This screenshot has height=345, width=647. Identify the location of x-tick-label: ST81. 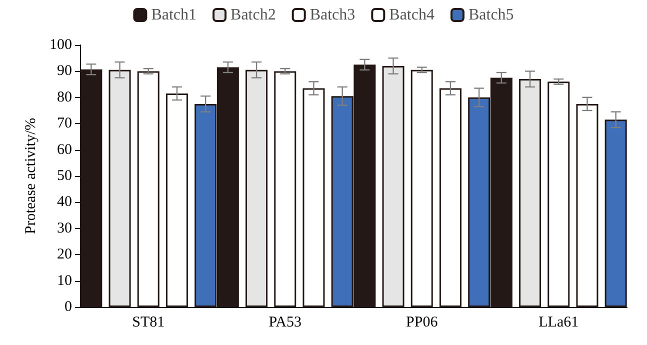
(148, 322).